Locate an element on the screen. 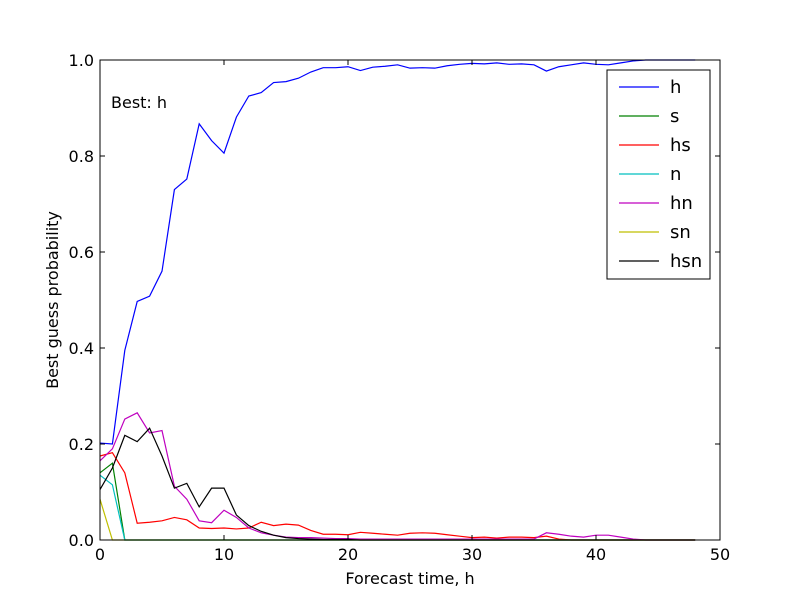 This screenshot has width=800, height=600. y-tick-label: 0.2 is located at coordinates (81, 444).